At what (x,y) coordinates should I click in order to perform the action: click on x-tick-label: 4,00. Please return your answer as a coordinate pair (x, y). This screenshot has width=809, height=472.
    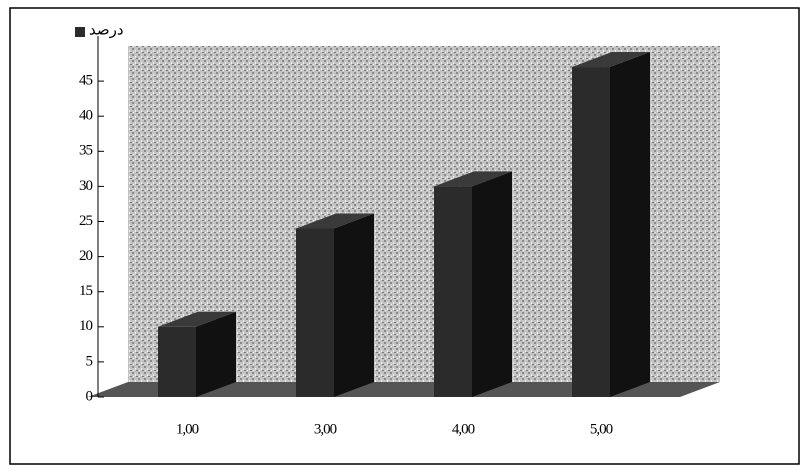
    Looking at the image, I should click on (463, 429).